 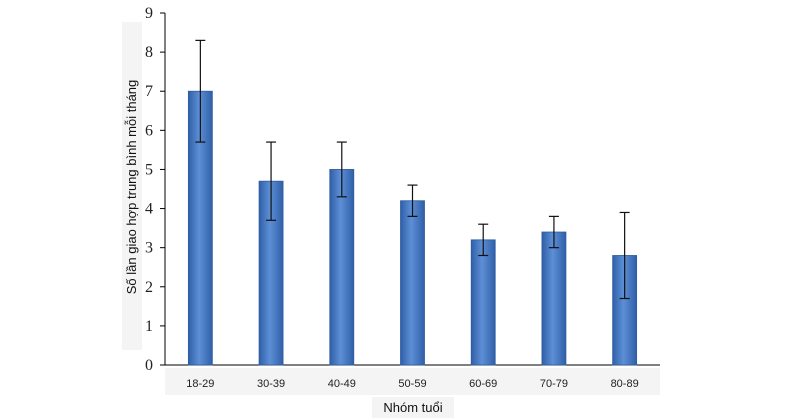 I want to click on x-axis: 18-29 30-39 40-49 50-59 60-69 70-79 80-89, so click(x=412, y=377).